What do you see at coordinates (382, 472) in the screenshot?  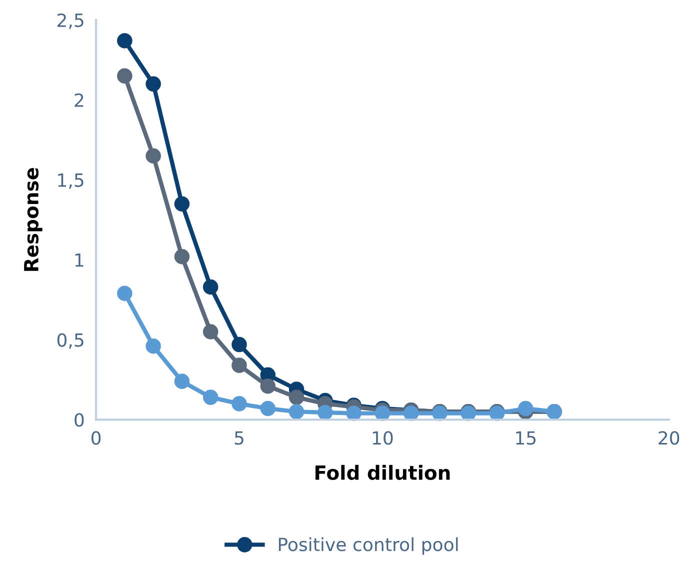 I see `x-axis-title: Fold dilution` at bounding box center [382, 472].